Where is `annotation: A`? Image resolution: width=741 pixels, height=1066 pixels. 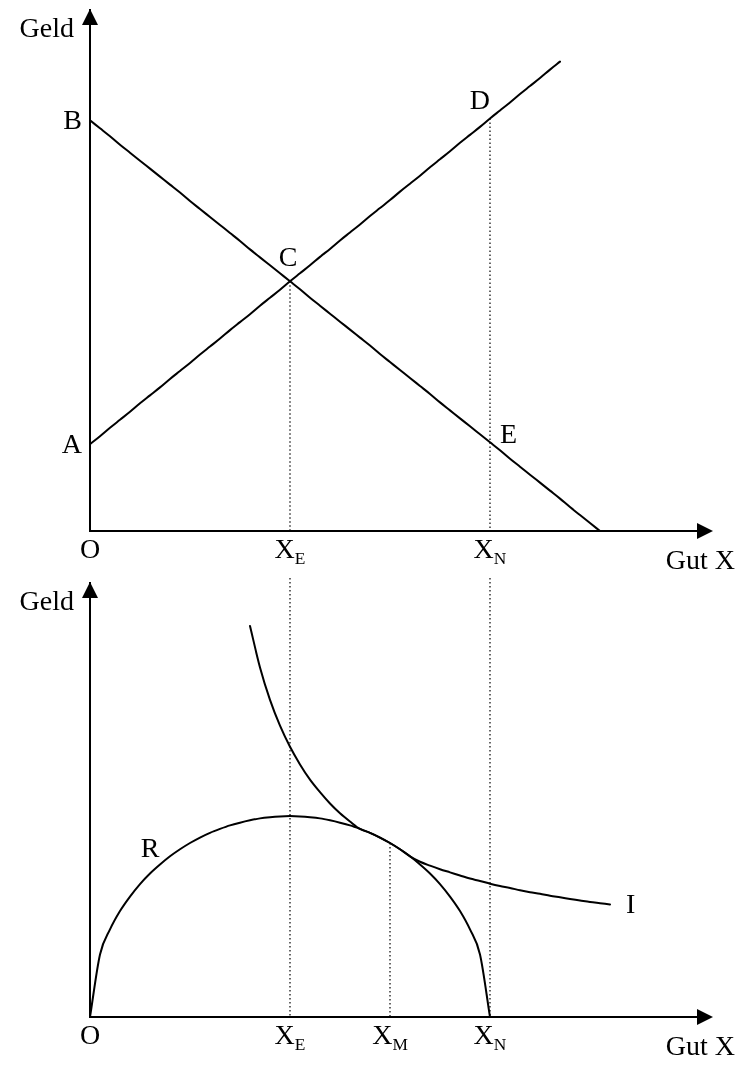
annotation: A is located at coordinates (71, 444).